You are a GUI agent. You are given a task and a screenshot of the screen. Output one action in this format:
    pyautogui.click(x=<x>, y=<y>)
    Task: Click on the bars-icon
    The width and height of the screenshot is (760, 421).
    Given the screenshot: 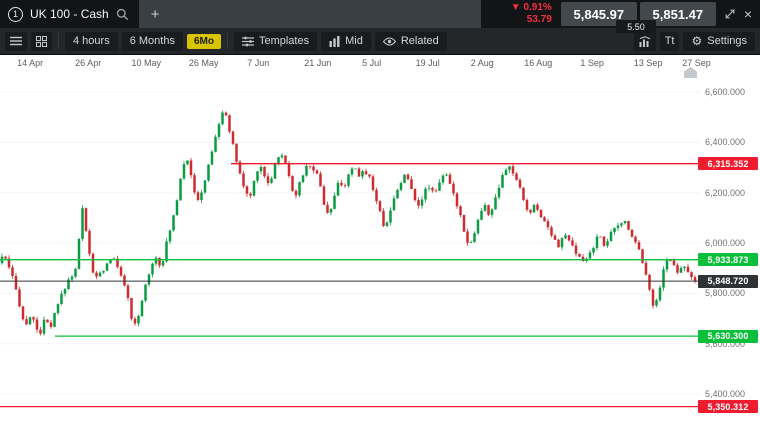 What is the action you would take?
    pyautogui.click(x=334, y=41)
    